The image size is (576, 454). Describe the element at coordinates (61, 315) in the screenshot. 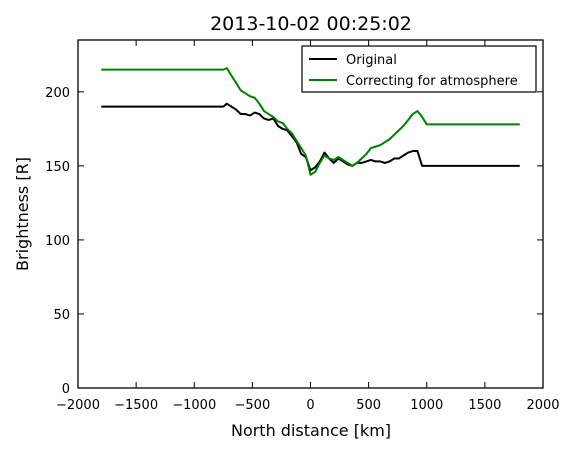

I see `y-tick-label: 50` at that location.